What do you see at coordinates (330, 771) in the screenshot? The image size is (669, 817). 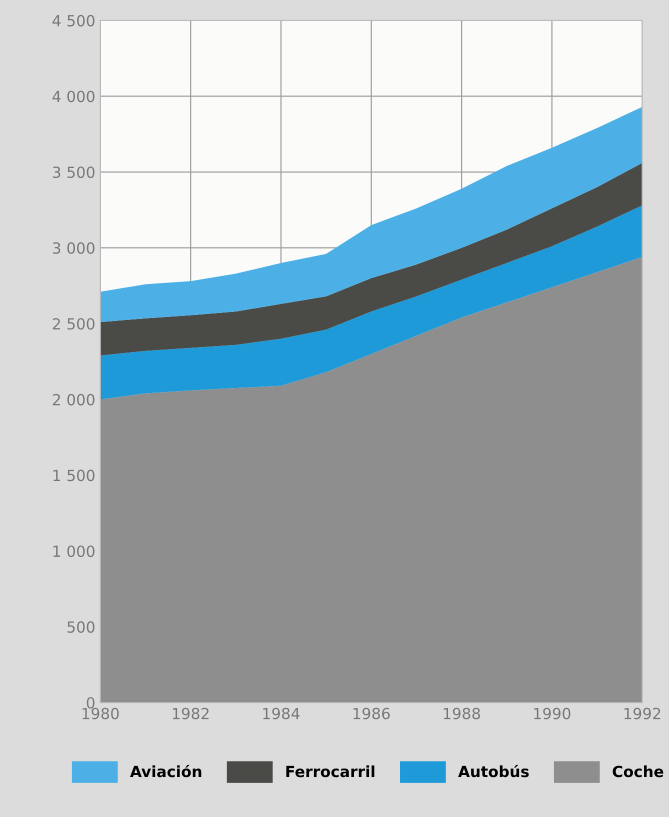 I see `legend-label: Ferrocarril` at bounding box center [330, 771].